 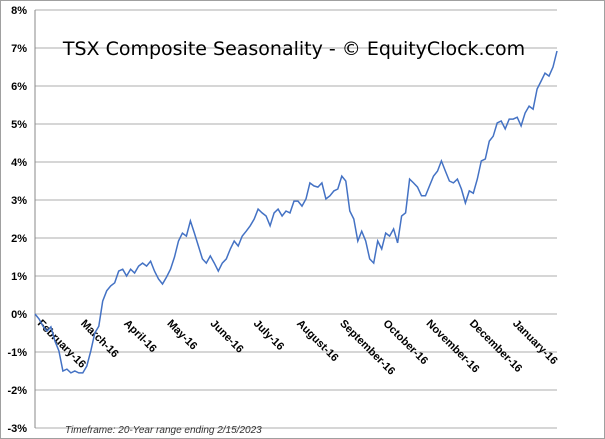 I want to click on y-tick-label: -1%, so click(x=17, y=353).